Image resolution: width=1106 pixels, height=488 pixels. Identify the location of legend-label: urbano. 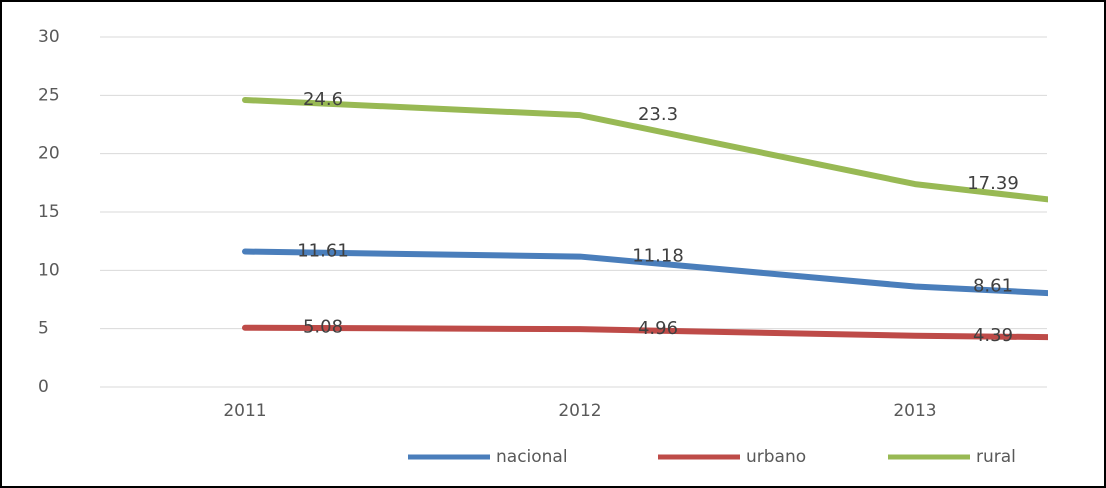
(776, 457).